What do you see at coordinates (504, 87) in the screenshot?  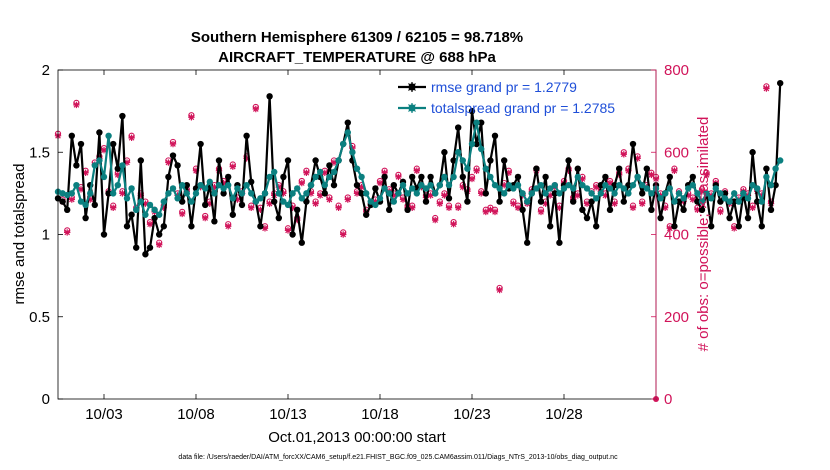 I see `legend-rmse-label: rmse grand pr = 1.2779` at bounding box center [504, 87].